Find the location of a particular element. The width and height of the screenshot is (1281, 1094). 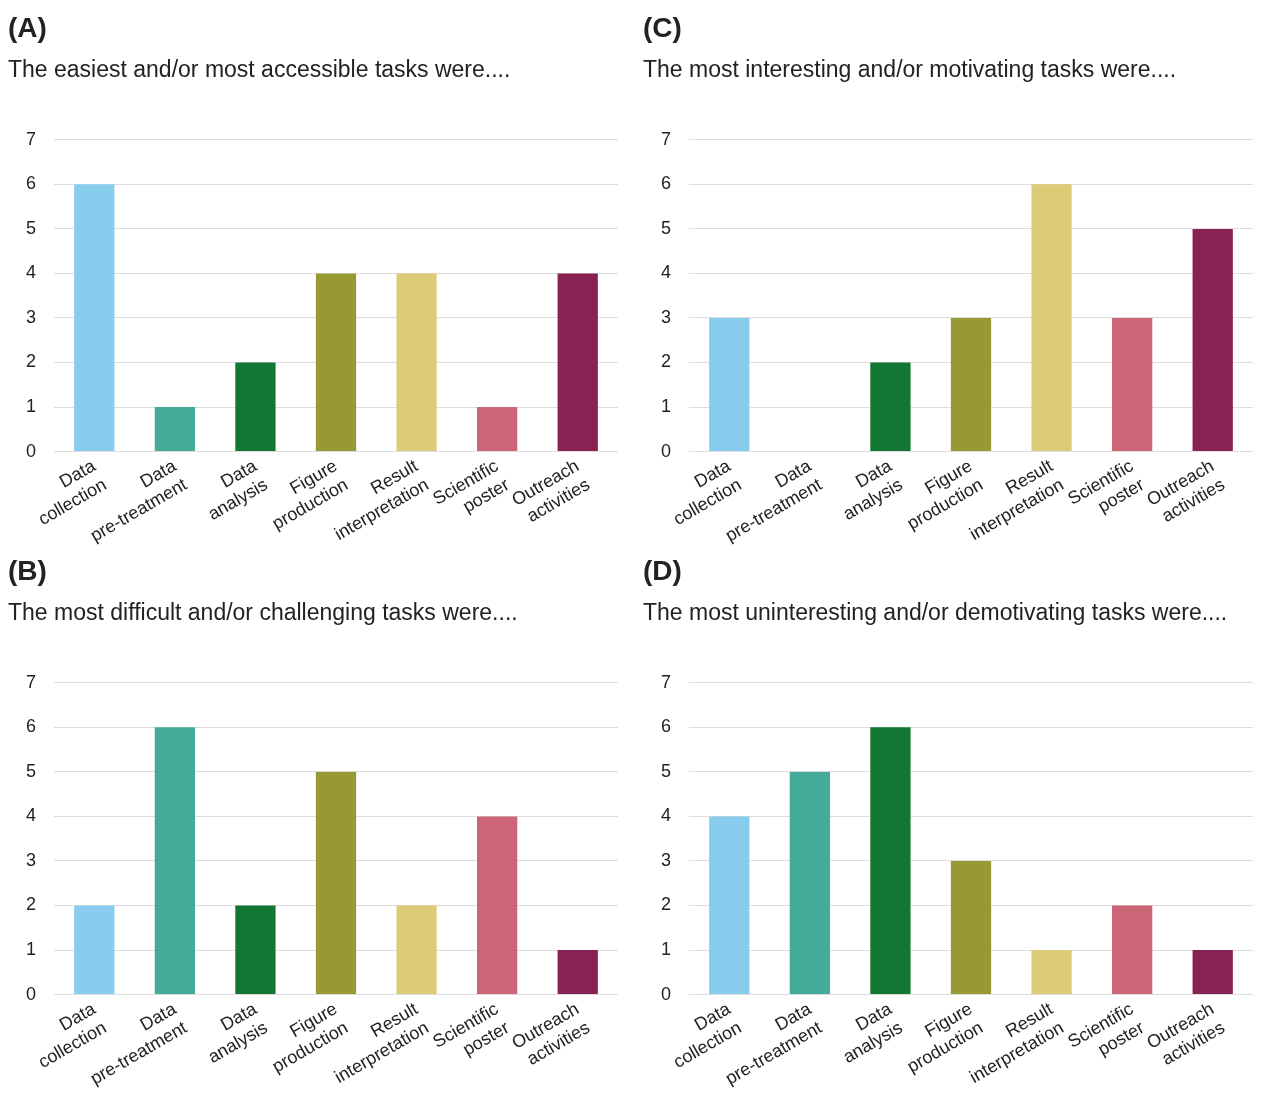

chart-title: (A) is located at coordinates (28, 28).